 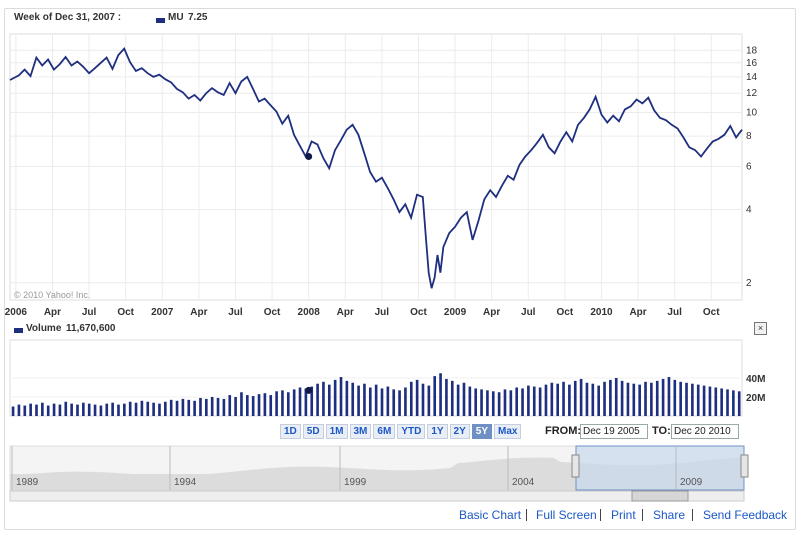 What do you see at coordinates (563, 431) in the screenshot?
I see `from-label: FROM:` at bounding box center [563, 431].